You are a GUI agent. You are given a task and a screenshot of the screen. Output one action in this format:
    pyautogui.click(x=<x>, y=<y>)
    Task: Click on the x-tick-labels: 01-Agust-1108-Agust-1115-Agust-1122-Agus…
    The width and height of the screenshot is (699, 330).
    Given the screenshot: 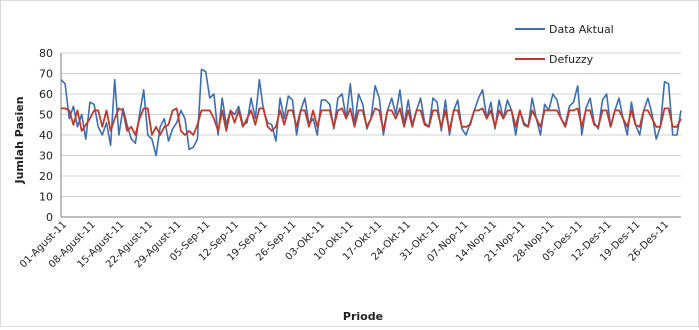 What is the action you would take?
    pyautogui.click(x=344, y=244)
    